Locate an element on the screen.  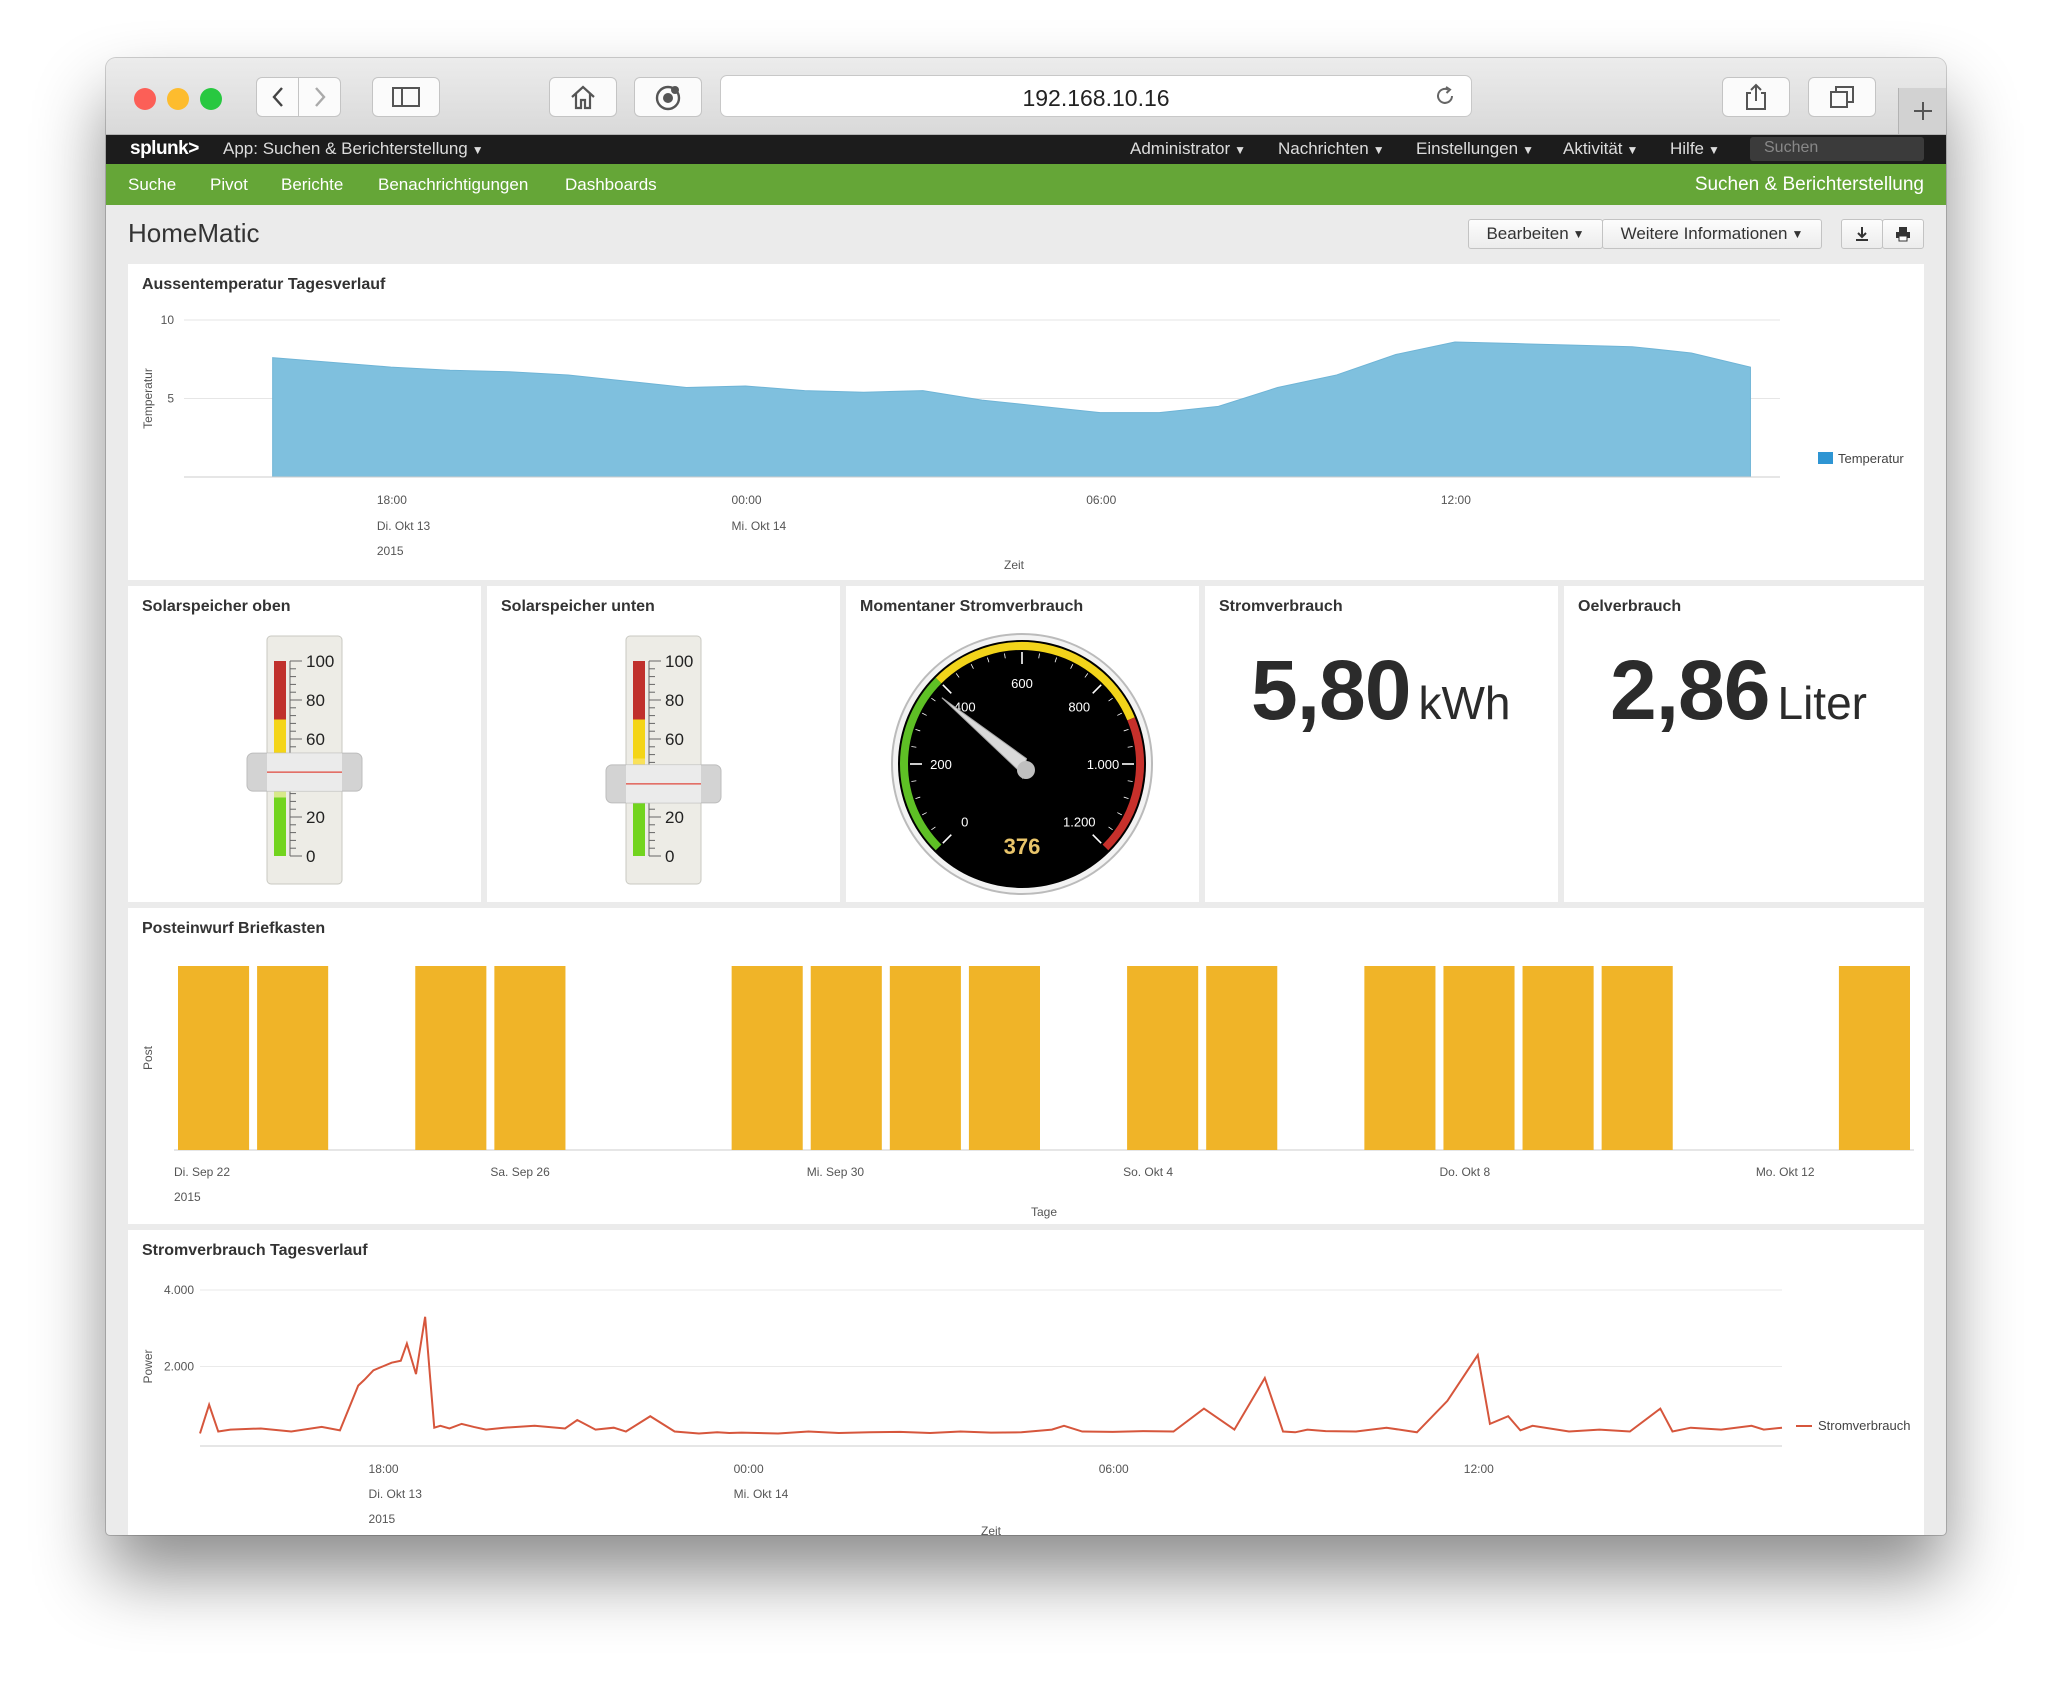
browser-toolbar: 192.168.10.16 is located at coordinates (1026, 96).